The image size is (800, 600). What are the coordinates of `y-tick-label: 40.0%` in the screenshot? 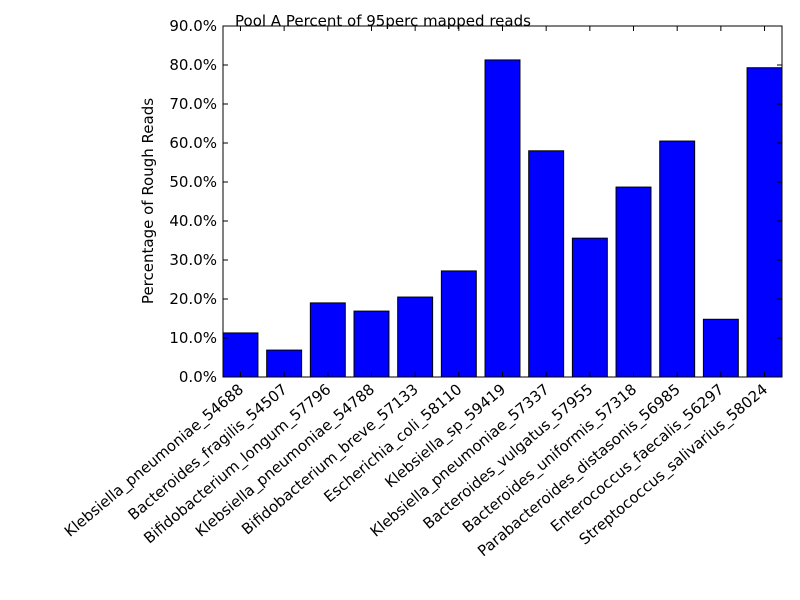 It's located at (193, 221).